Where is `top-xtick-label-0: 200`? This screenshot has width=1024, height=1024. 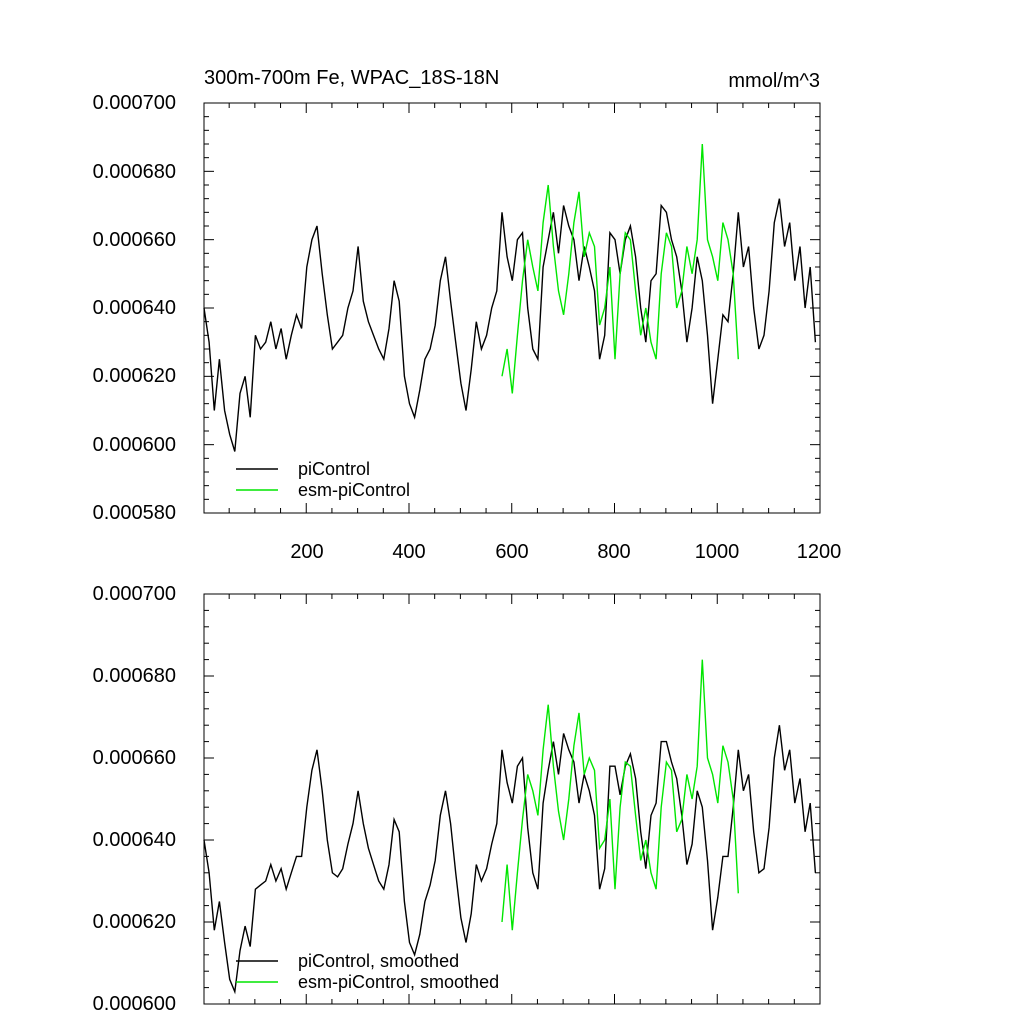
top-xtick-label-0: 200 is located at coordinates (306, 552).